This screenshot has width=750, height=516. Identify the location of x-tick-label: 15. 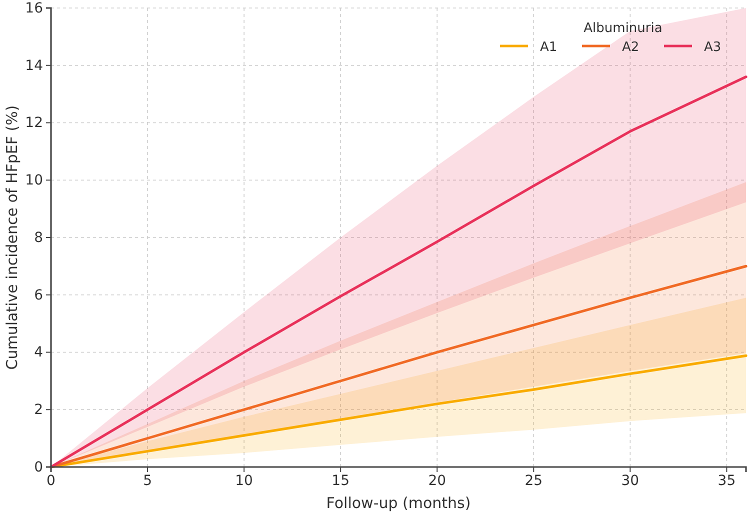
(341, 480).